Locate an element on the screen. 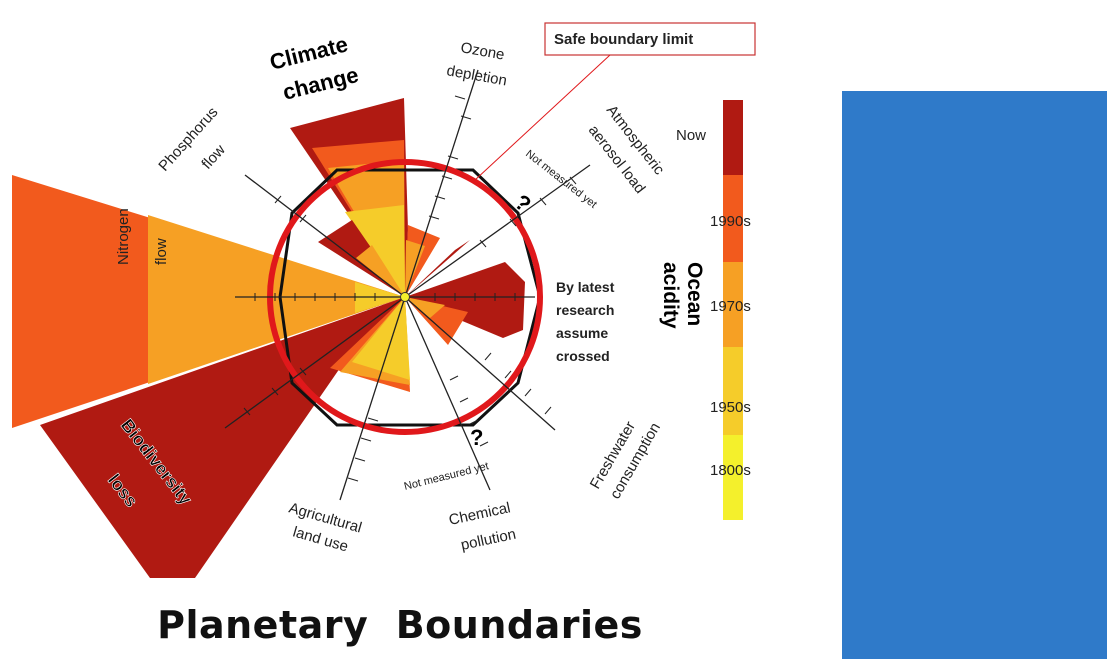 The image size is (1107, 659). legend-1800s is located at coordinates (733, 477).